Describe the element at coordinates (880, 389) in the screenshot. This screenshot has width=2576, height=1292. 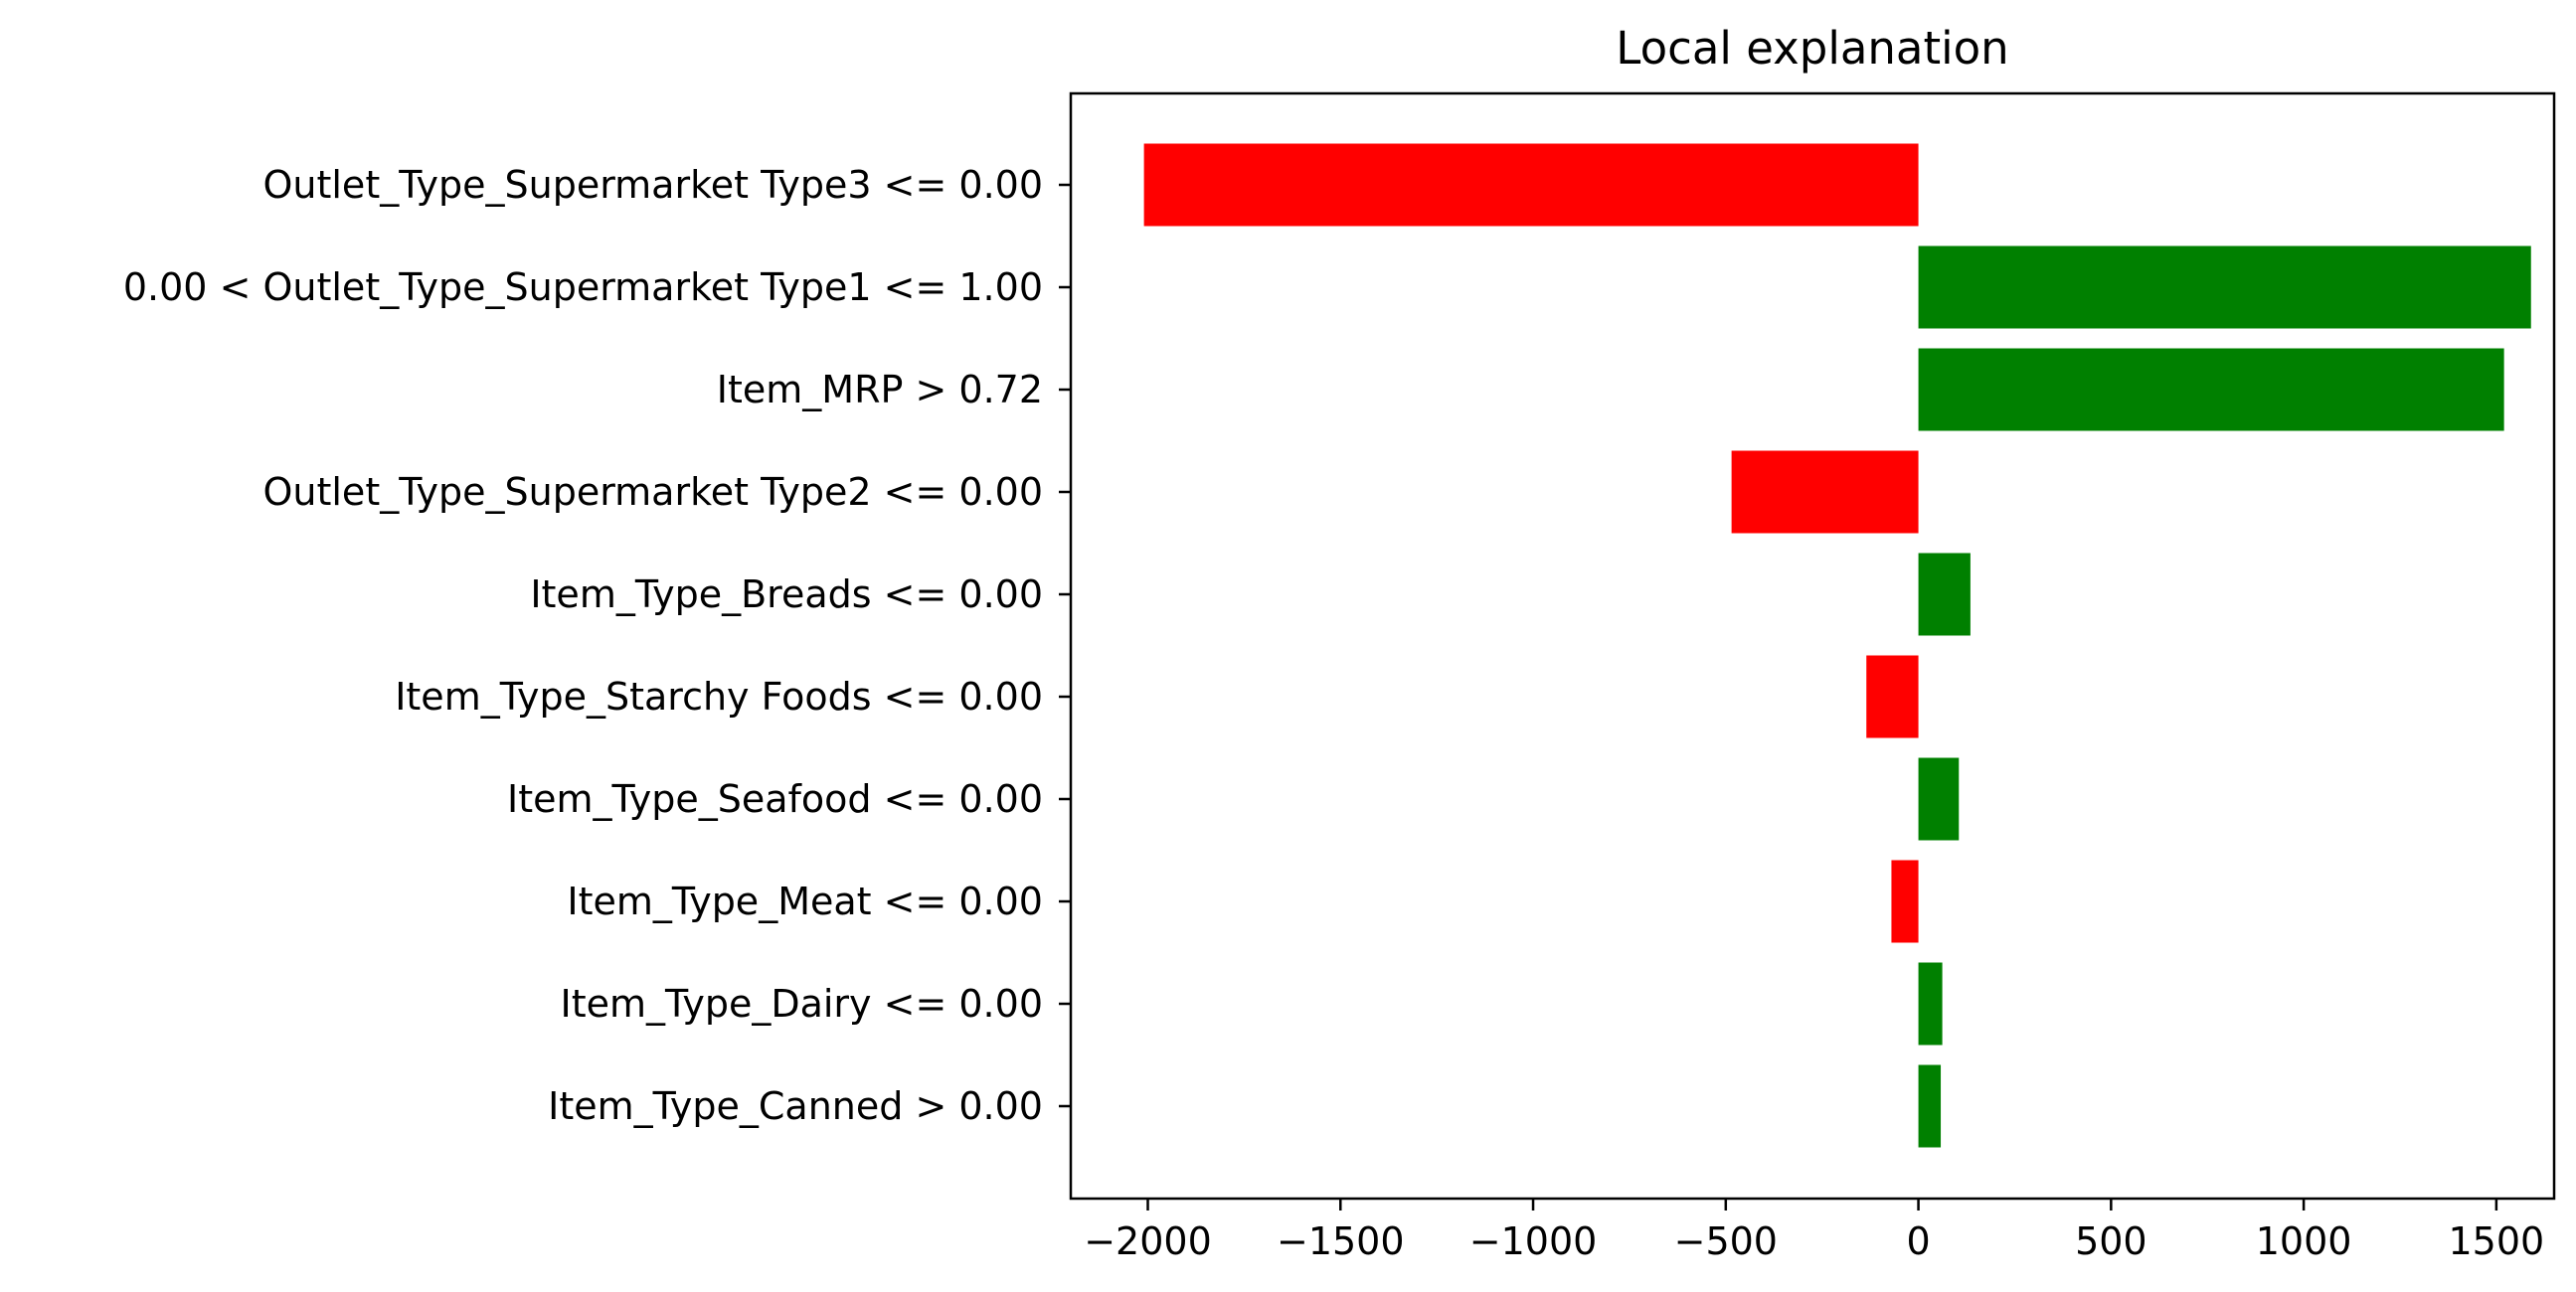
I see `category-label: Item_MRP > 0.72` at that location.